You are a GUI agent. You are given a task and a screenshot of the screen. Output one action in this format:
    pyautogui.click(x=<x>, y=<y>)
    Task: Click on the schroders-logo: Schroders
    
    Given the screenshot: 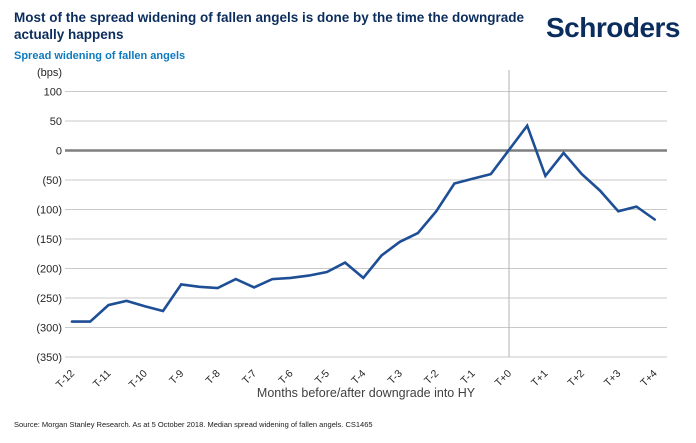 What is the action you would take?
    pyautogui.click(x=613, y=27)
    